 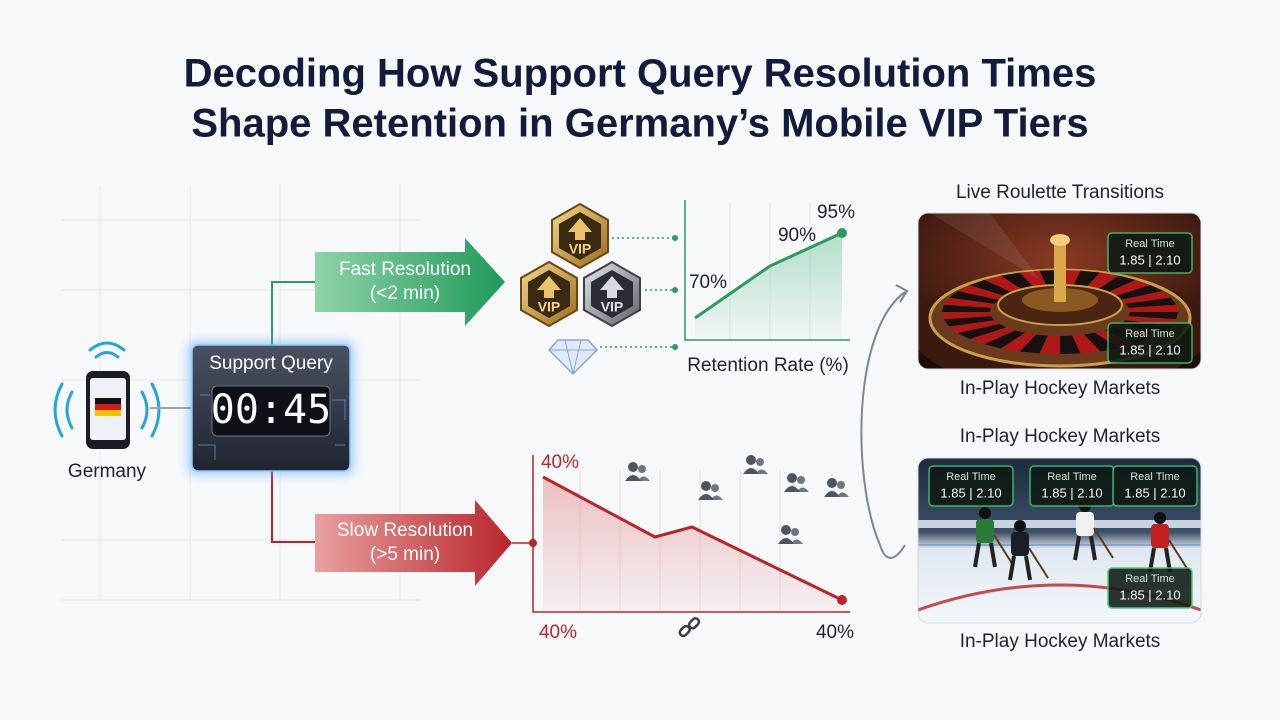 I want to click on broken-link-icon, so click(x=689, y=627).